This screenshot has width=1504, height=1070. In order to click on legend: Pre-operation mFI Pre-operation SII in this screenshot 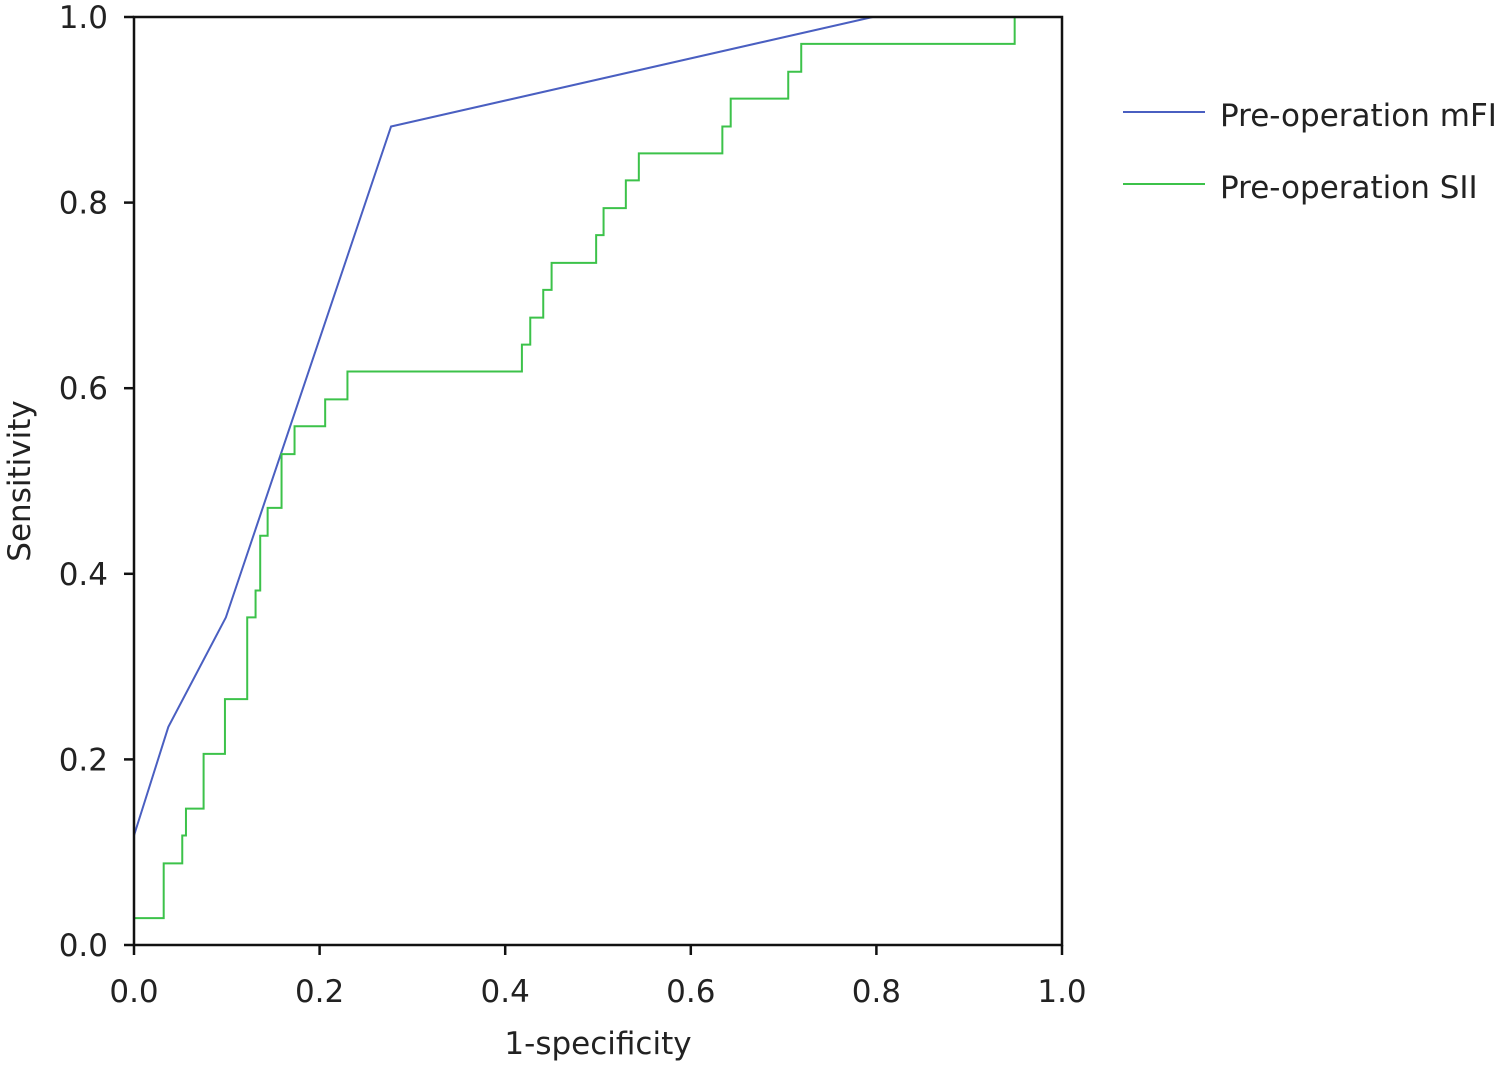, I will do `click(1310, 152)`.